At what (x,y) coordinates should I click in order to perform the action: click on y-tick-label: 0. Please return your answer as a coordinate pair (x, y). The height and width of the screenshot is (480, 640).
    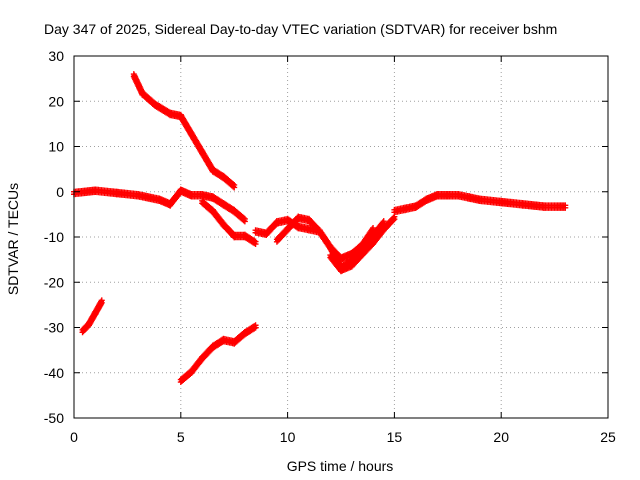
    Looking at the image, I should click on (60, 192).